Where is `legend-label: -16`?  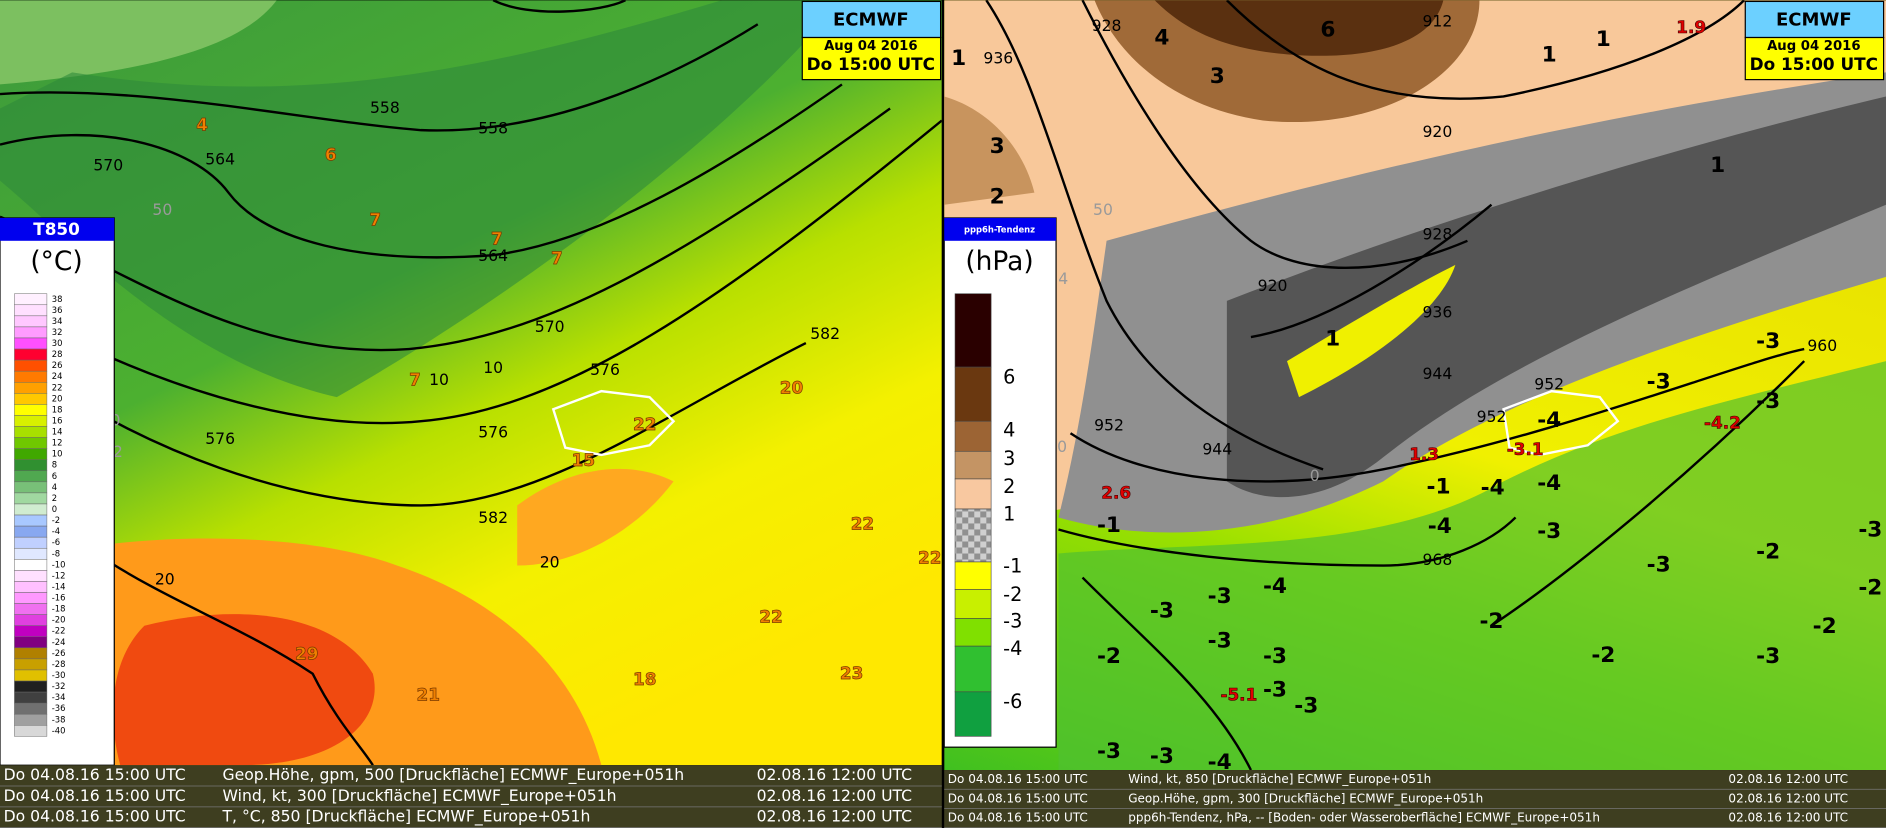 legend-label: -16 is located at coordinates (59, 598).